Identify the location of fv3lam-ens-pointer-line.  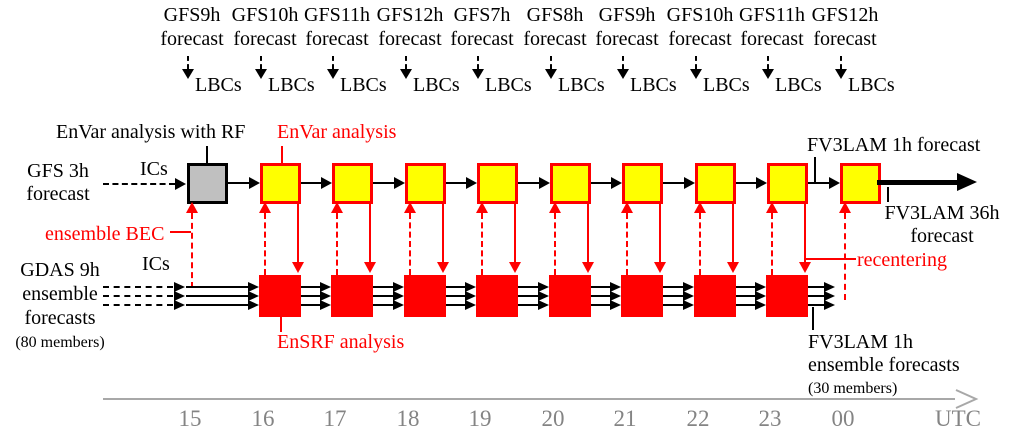
(813, 318).